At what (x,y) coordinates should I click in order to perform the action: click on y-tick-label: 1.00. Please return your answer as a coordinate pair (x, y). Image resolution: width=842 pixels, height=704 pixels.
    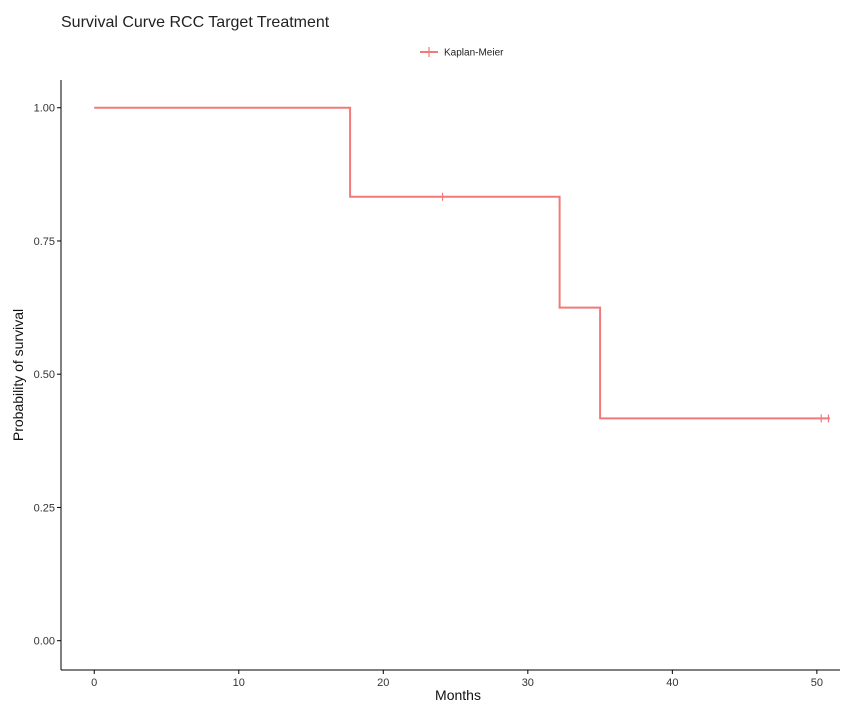
    Looking at the image, I should click on (44, 109).